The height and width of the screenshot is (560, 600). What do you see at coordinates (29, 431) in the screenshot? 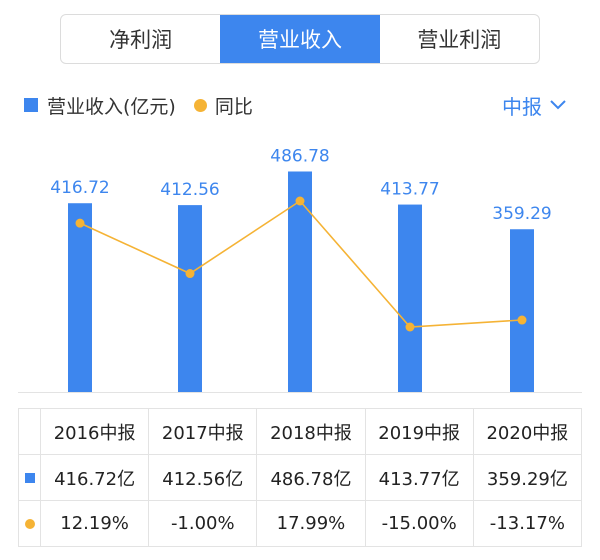
I see `table-corner-cell` at bounding box center [29, 431].